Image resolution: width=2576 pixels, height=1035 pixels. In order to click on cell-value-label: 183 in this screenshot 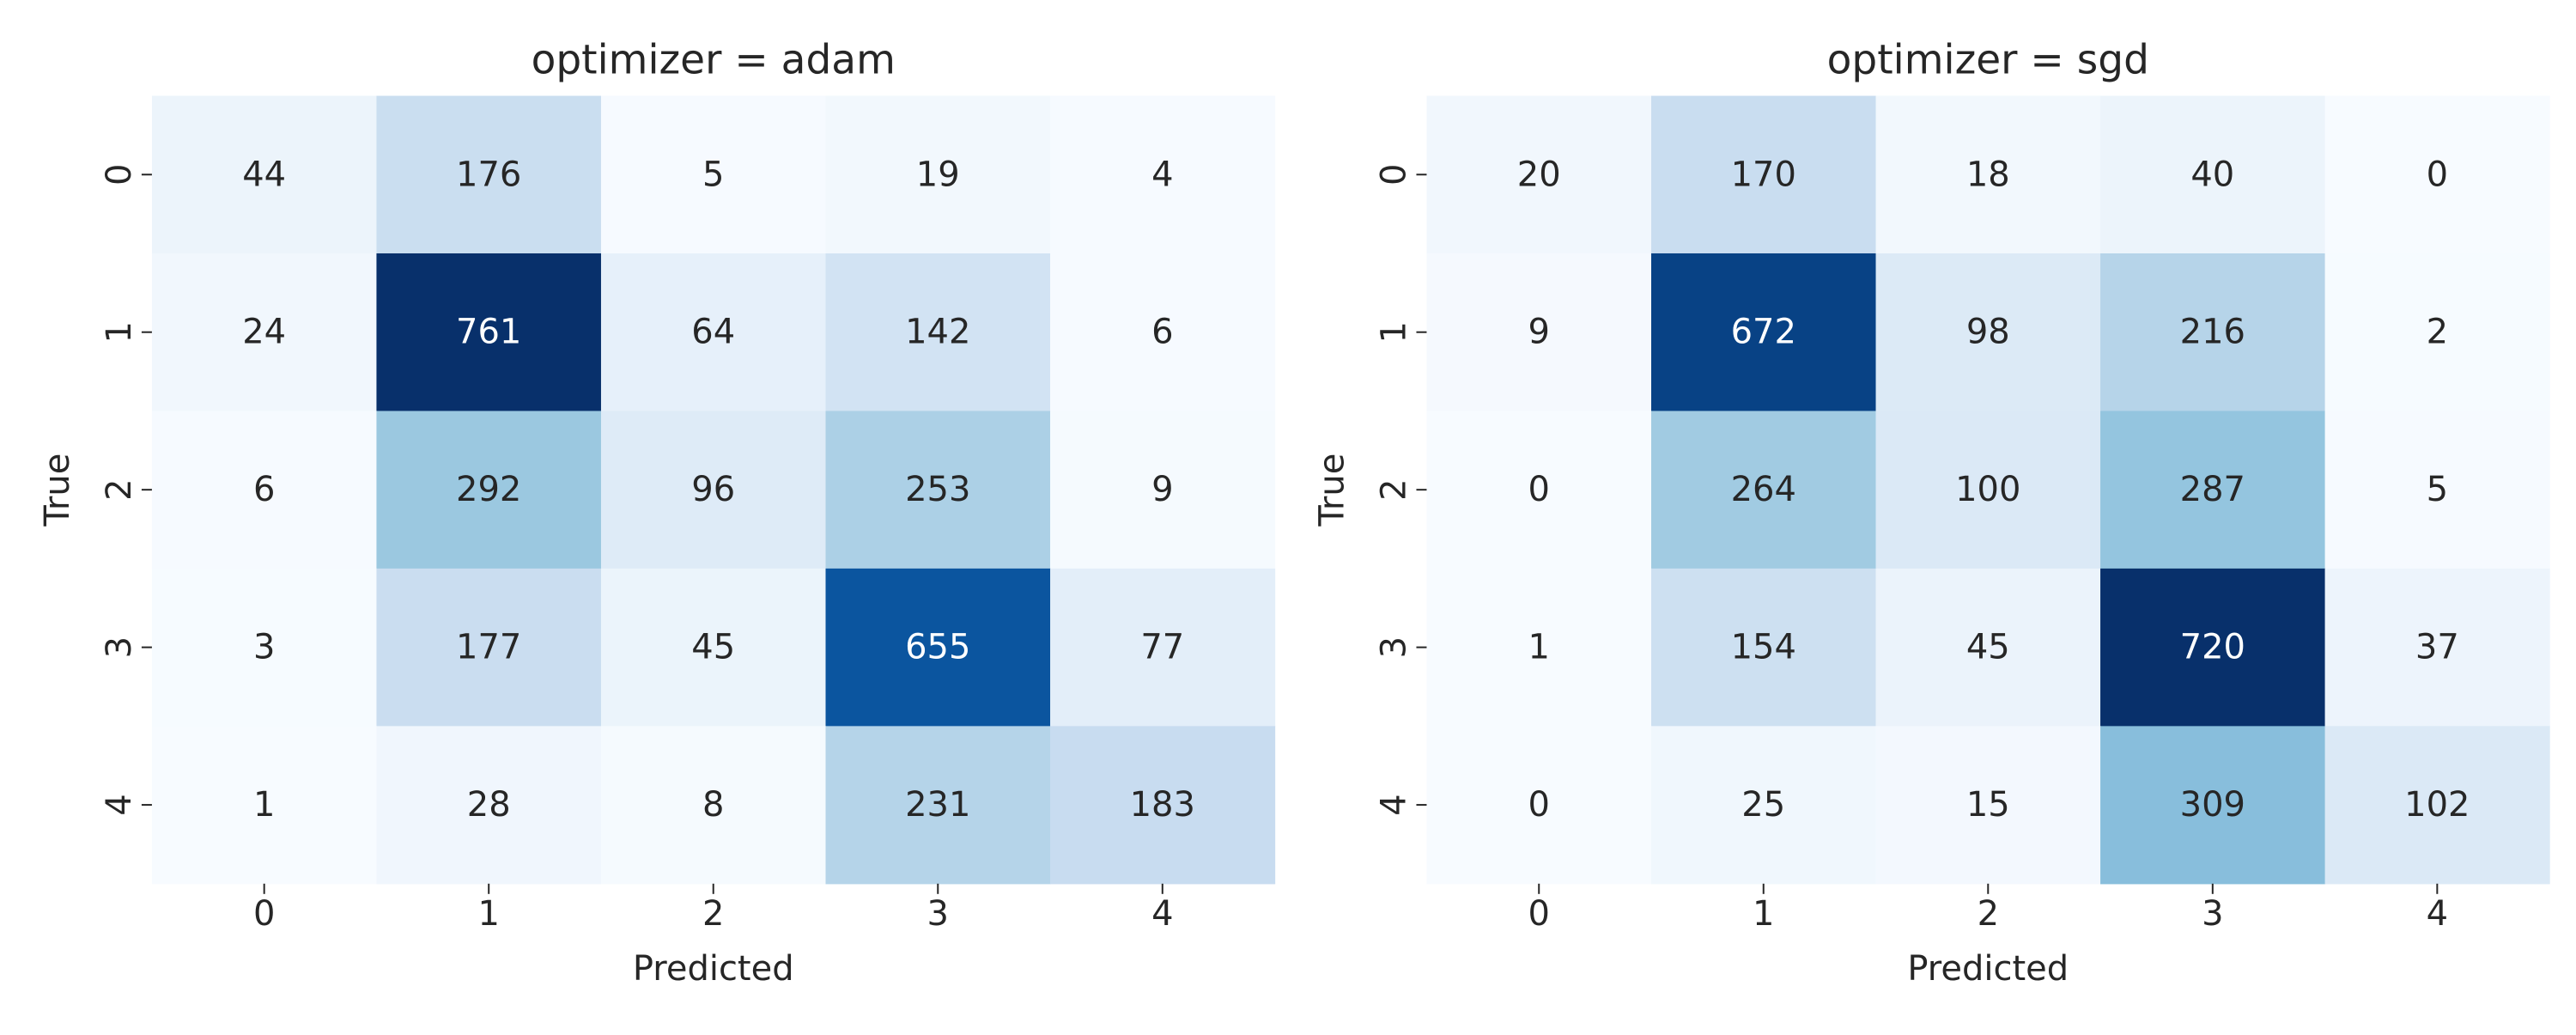, I will do `click(1162, 805)`.